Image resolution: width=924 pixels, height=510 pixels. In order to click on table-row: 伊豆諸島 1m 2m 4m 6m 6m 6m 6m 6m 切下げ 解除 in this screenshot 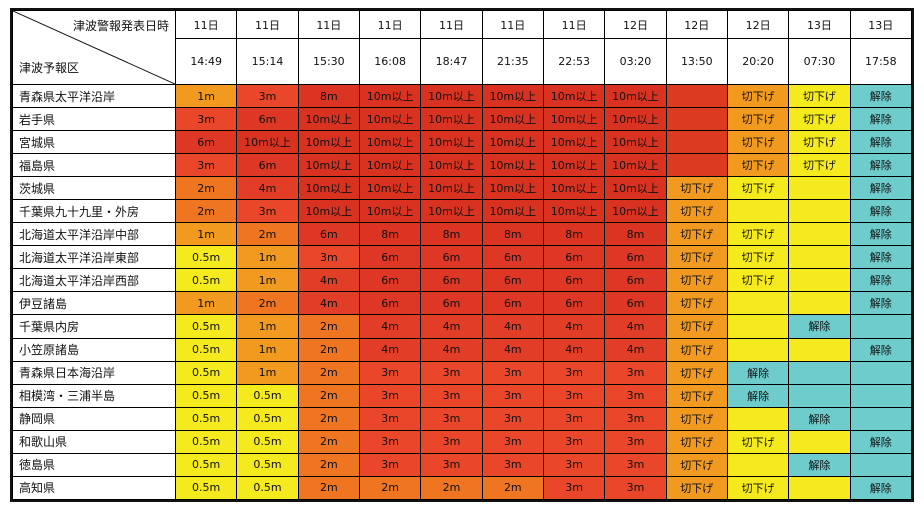, I will do `click(462, 303)`.